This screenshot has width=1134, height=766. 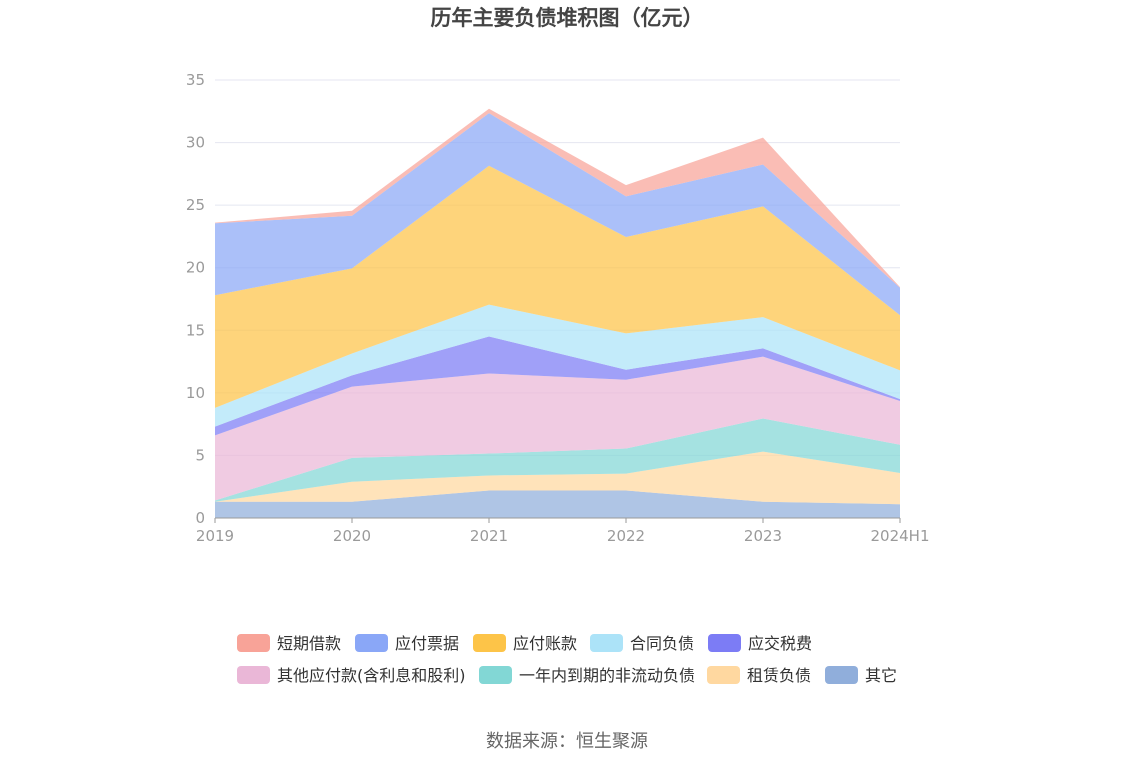 What do you see at coordinates (371, 675) in the screenshot?
I see `legend-label: 其他应付款(含利息和股利)` at bounding box center [371, 675].